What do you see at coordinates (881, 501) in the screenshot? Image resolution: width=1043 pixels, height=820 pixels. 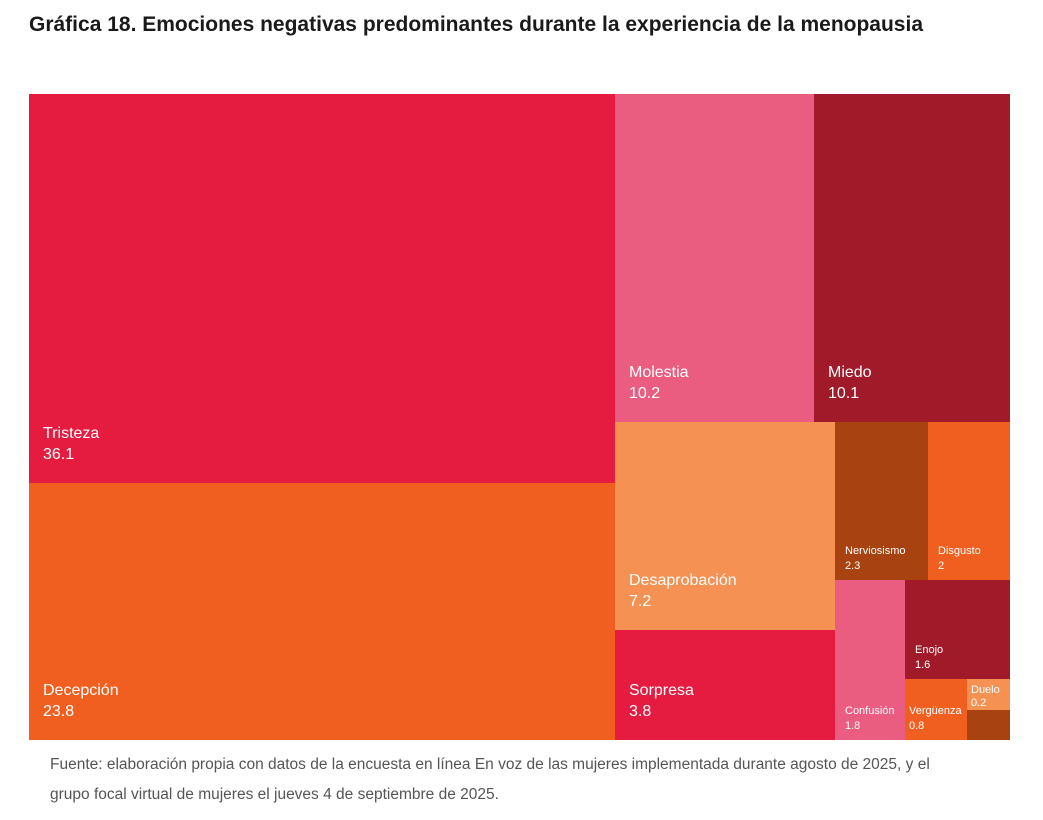 I see `treemap-cell-nerviosismo: Nerviosismo 2.3` at bounding box center [881, 501].